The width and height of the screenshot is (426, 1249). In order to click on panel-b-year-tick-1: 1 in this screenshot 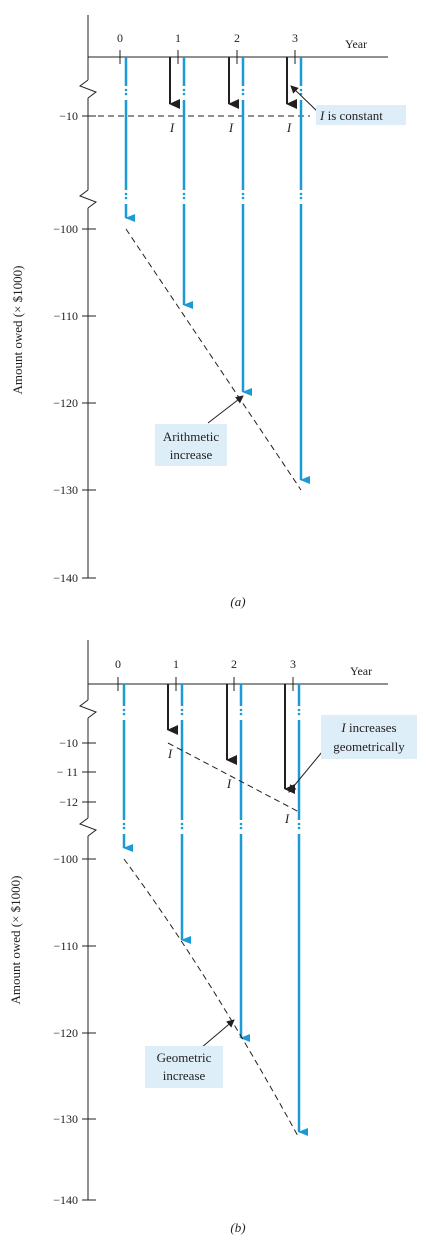, I will do `click(176, 664)`.